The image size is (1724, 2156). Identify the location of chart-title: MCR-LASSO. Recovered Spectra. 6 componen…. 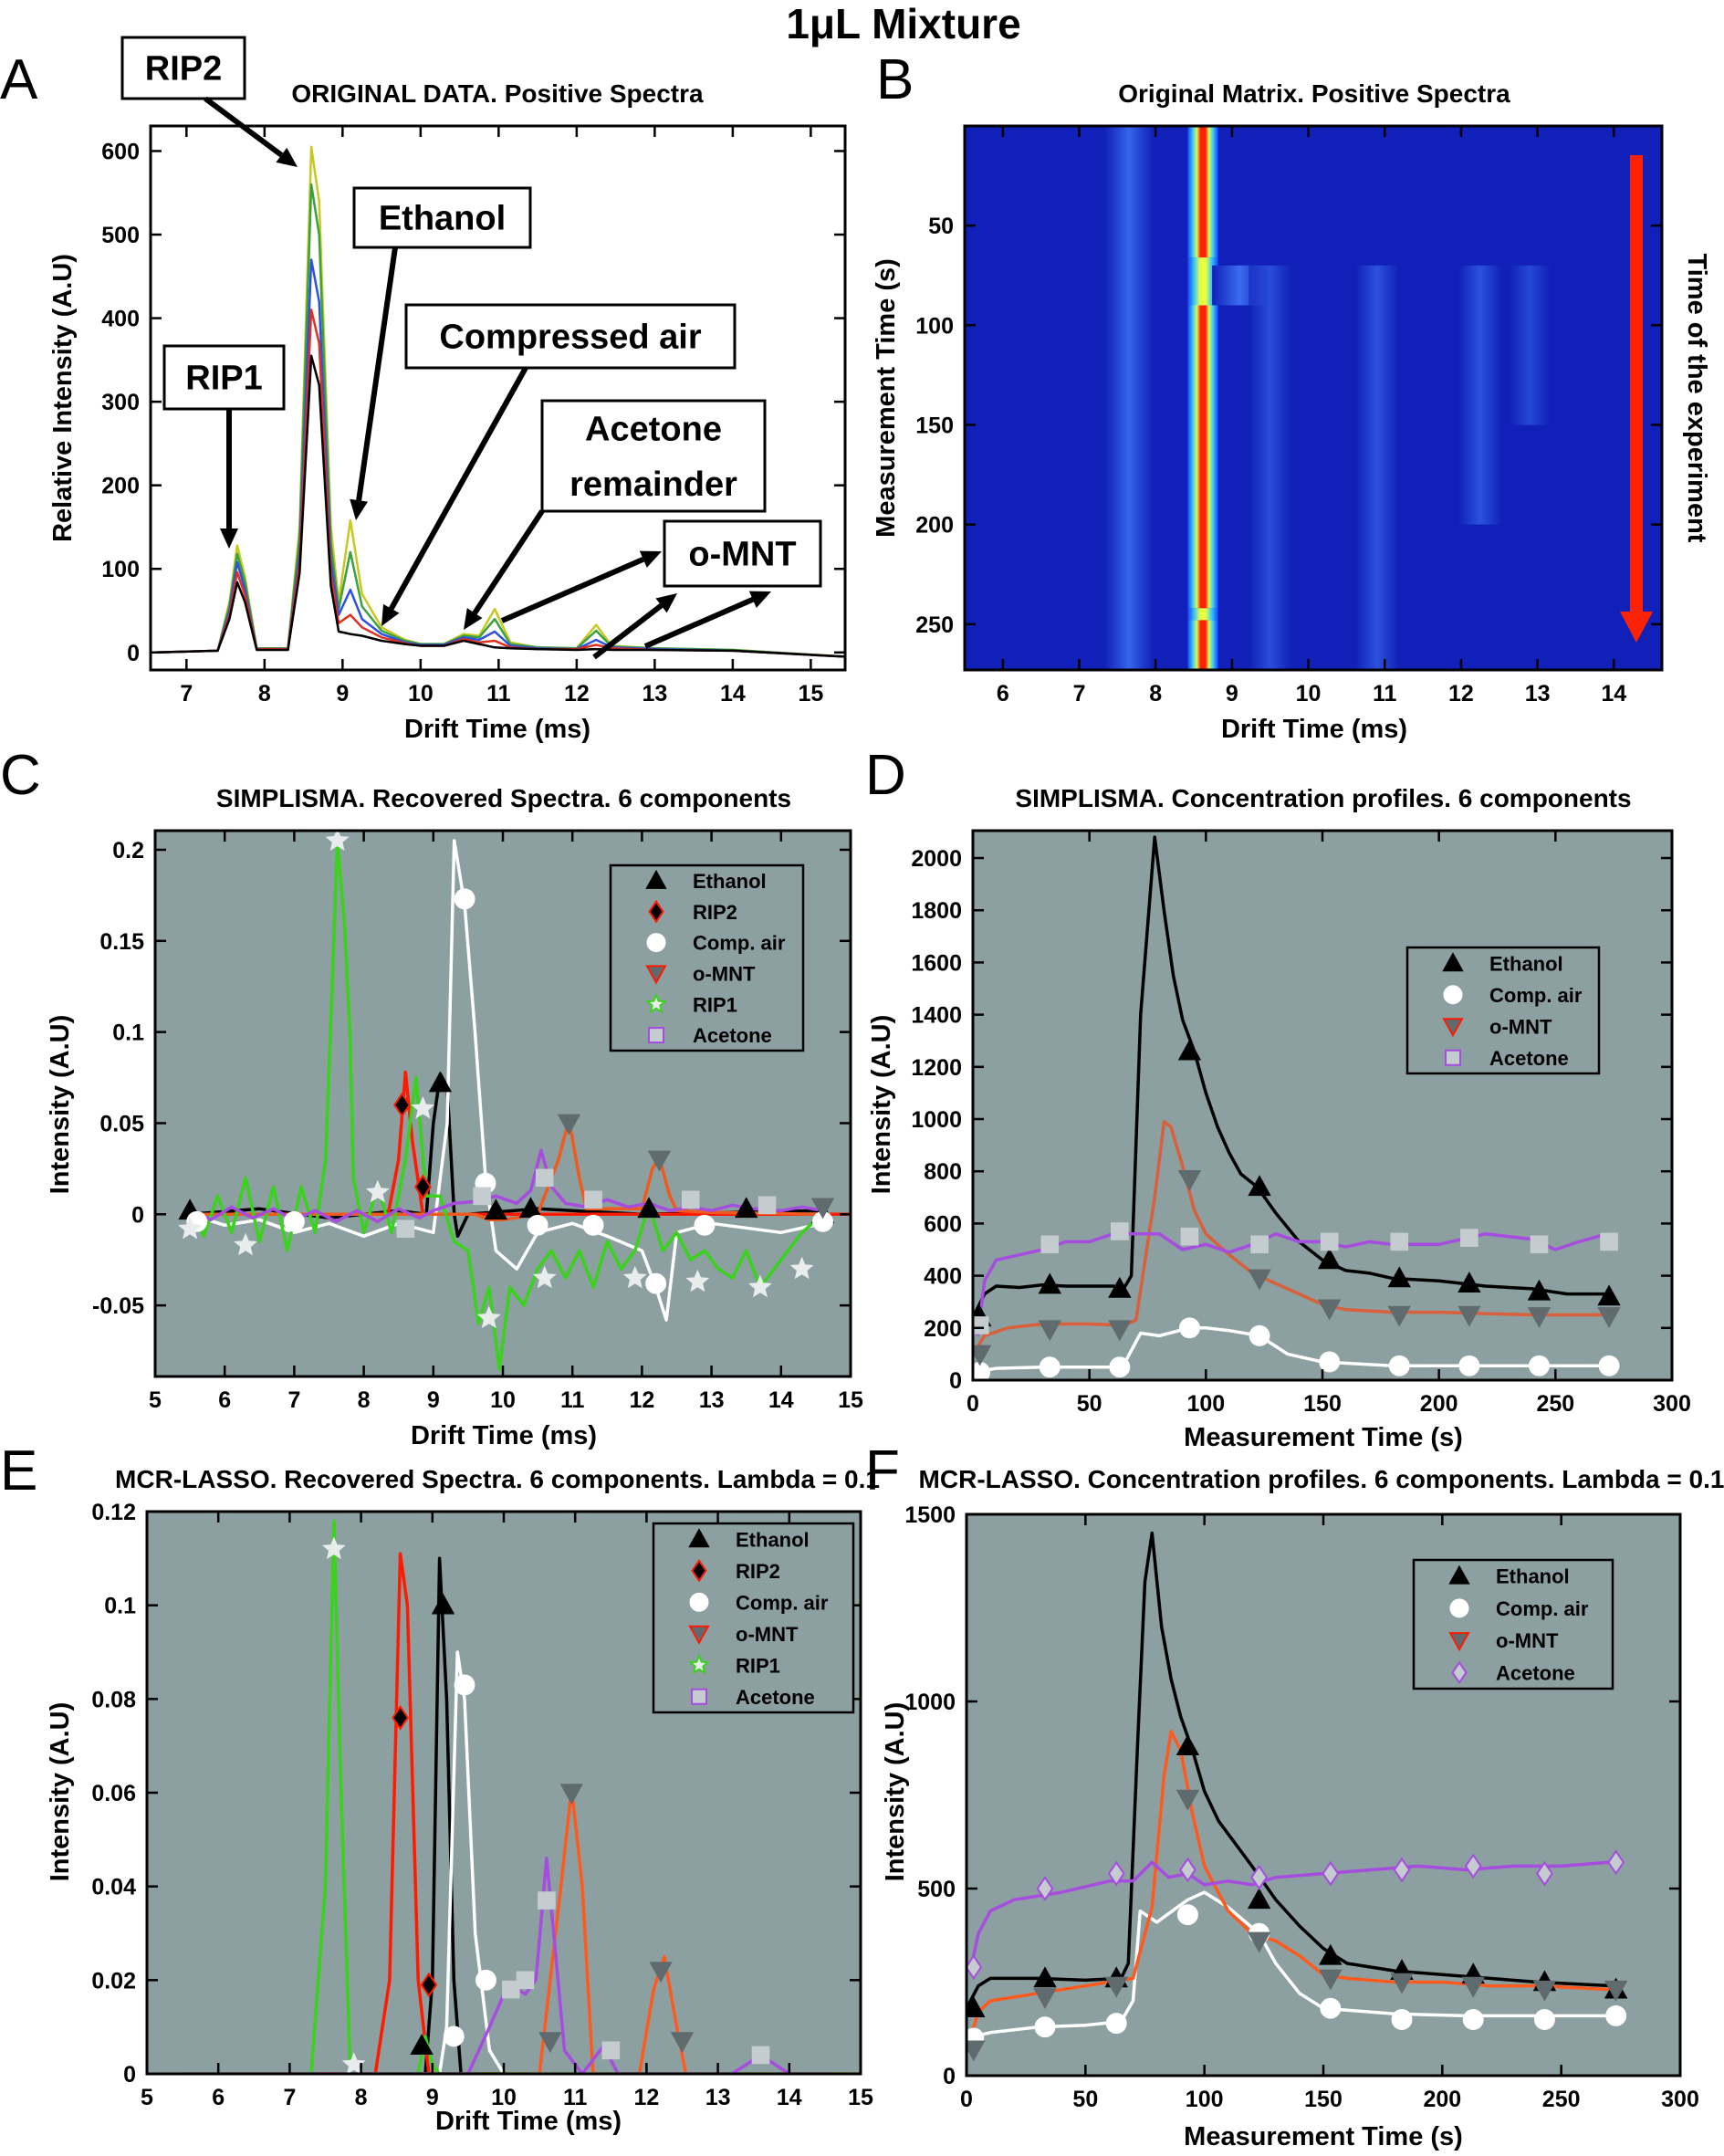
(497, 1479).